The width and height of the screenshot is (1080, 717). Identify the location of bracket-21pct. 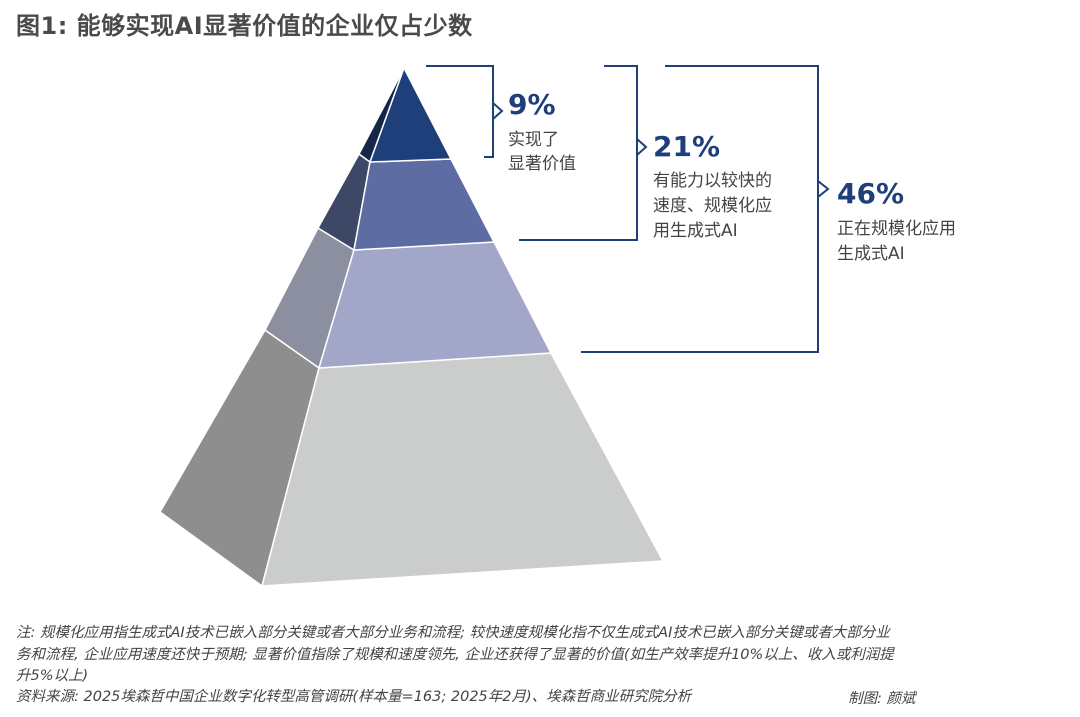
(578, 153).